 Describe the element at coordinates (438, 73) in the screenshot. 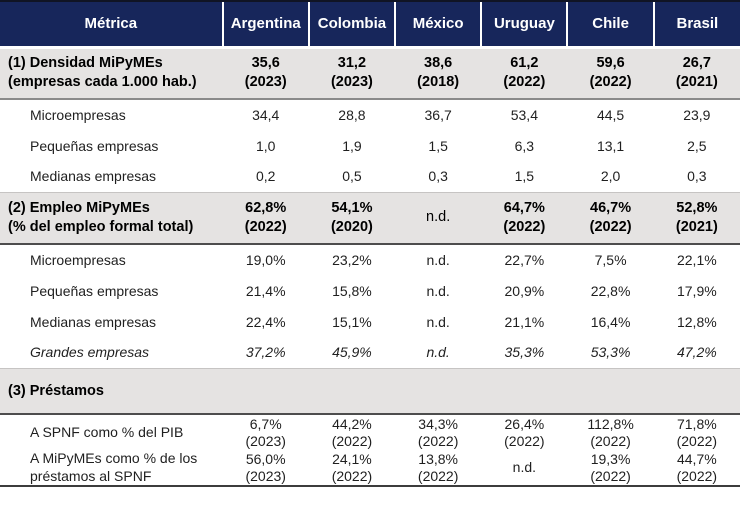

I see `value-cell: 38,6 (2018)` at that location.